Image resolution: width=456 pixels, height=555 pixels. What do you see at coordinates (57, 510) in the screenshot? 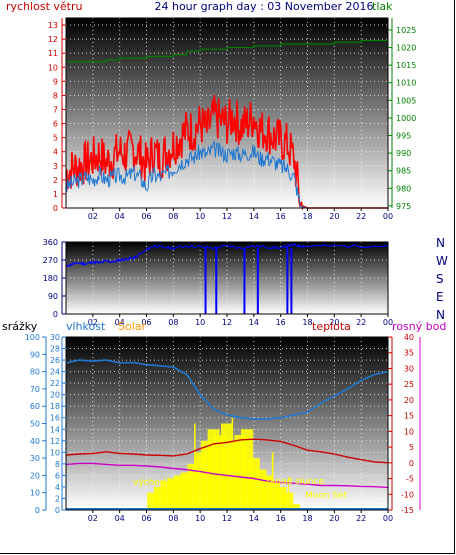
I see `humidity-axis-tick-label: 0` at bounding box center [57, 510].